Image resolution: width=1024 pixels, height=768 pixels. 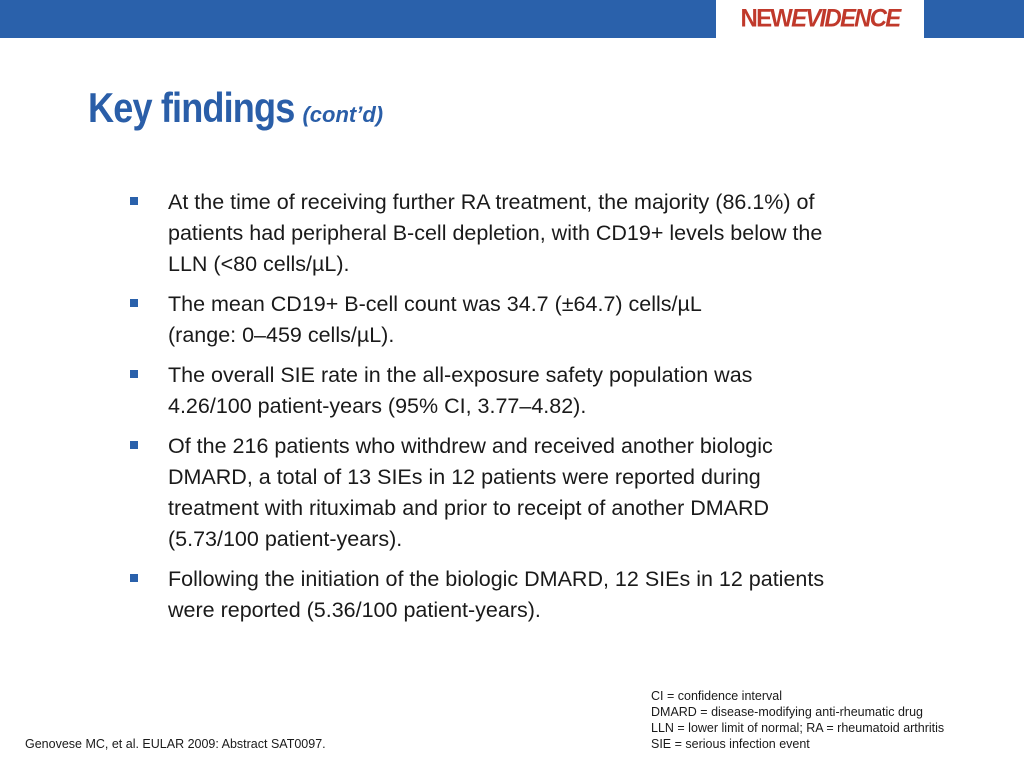 I want to click on abbreviation-item: CI = confidence interval, so click(x=716, y=696).